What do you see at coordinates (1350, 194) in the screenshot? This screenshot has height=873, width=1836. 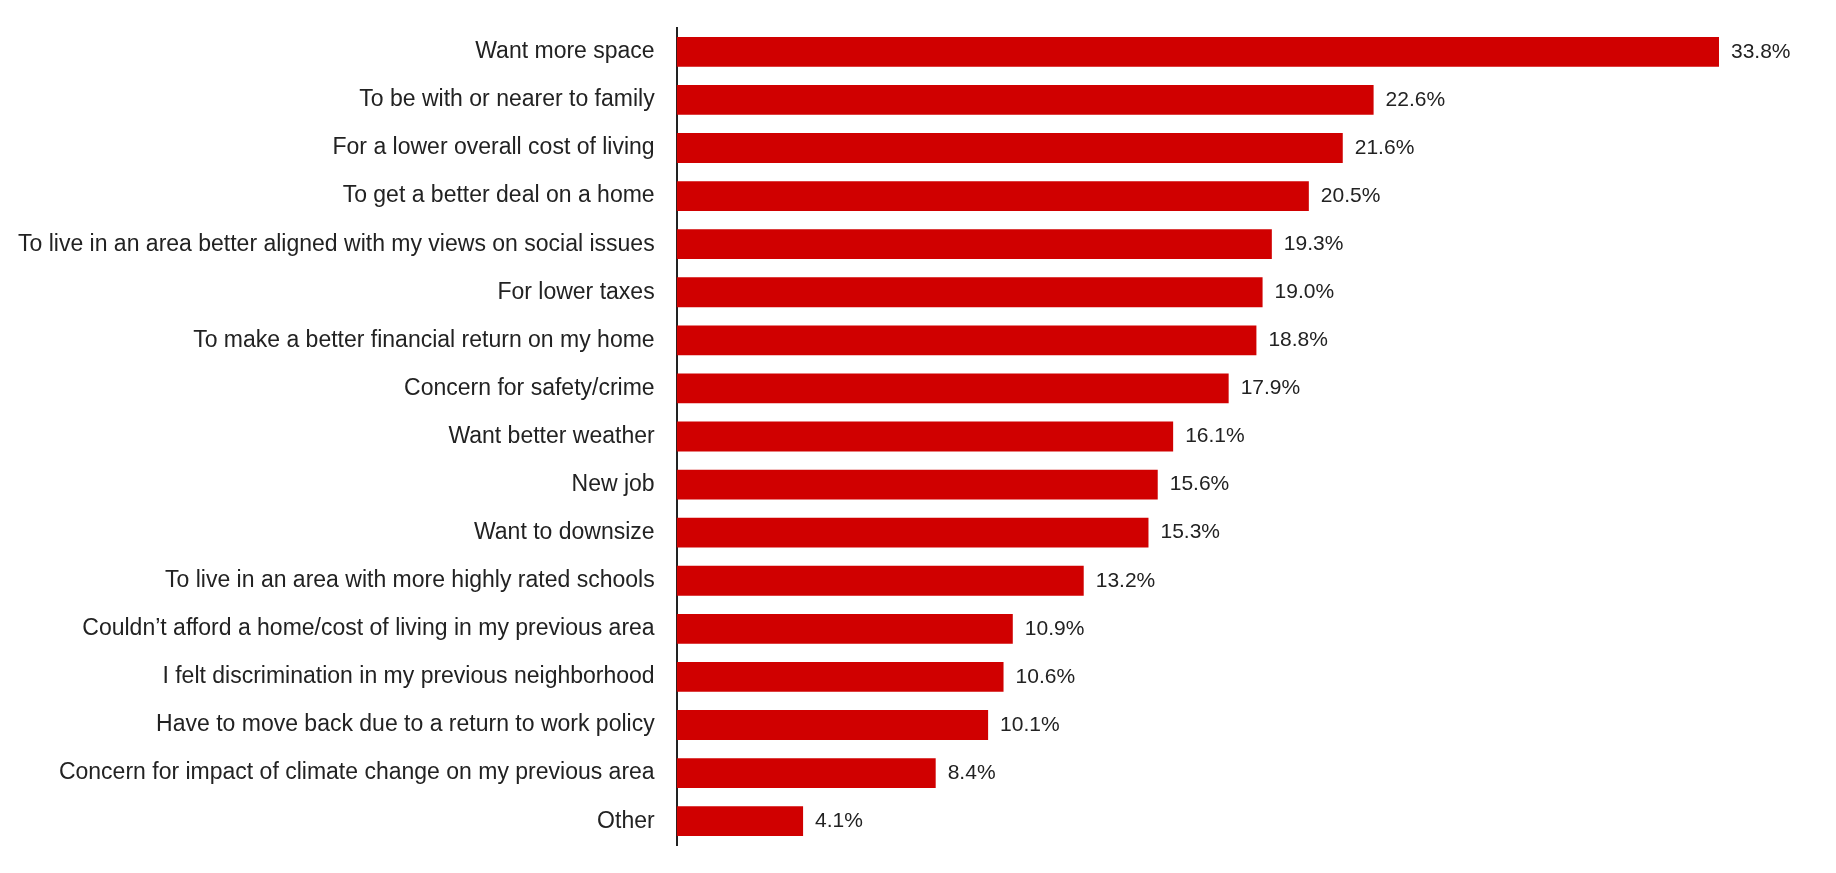 I see `data-label: 20.5%` at bounding box center [1350, 194].